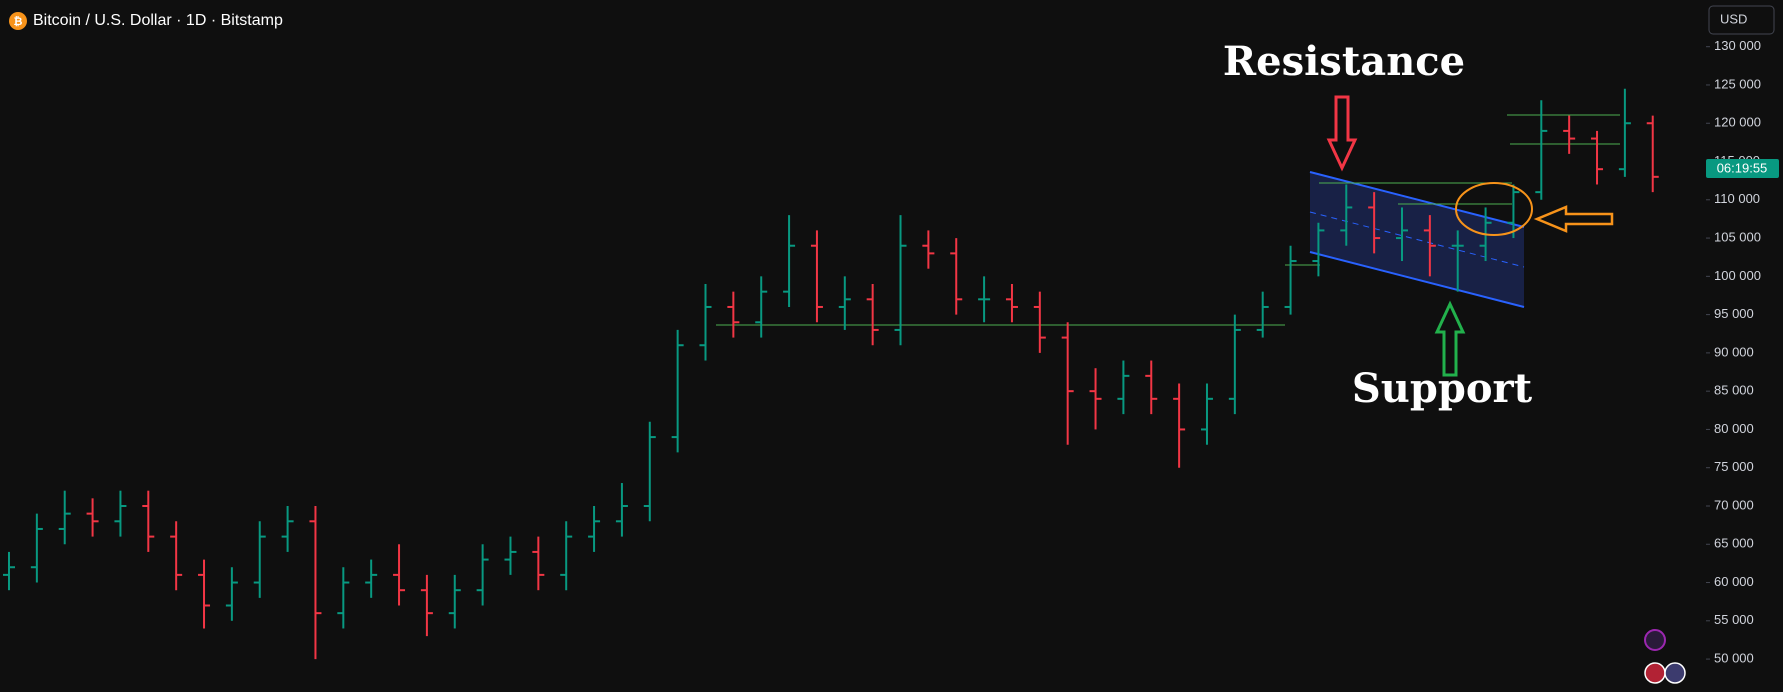  What do you see at coordinates (1734, 658) in the screenshot?
I see `y-tick-label: 50 000` at bounding box center [1734, 658].